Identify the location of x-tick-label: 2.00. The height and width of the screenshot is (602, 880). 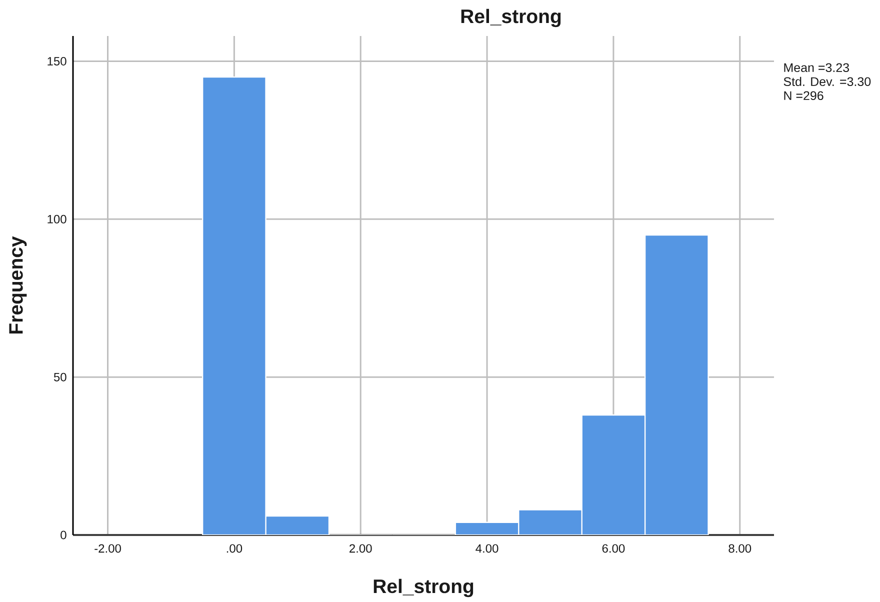
(361, 548).